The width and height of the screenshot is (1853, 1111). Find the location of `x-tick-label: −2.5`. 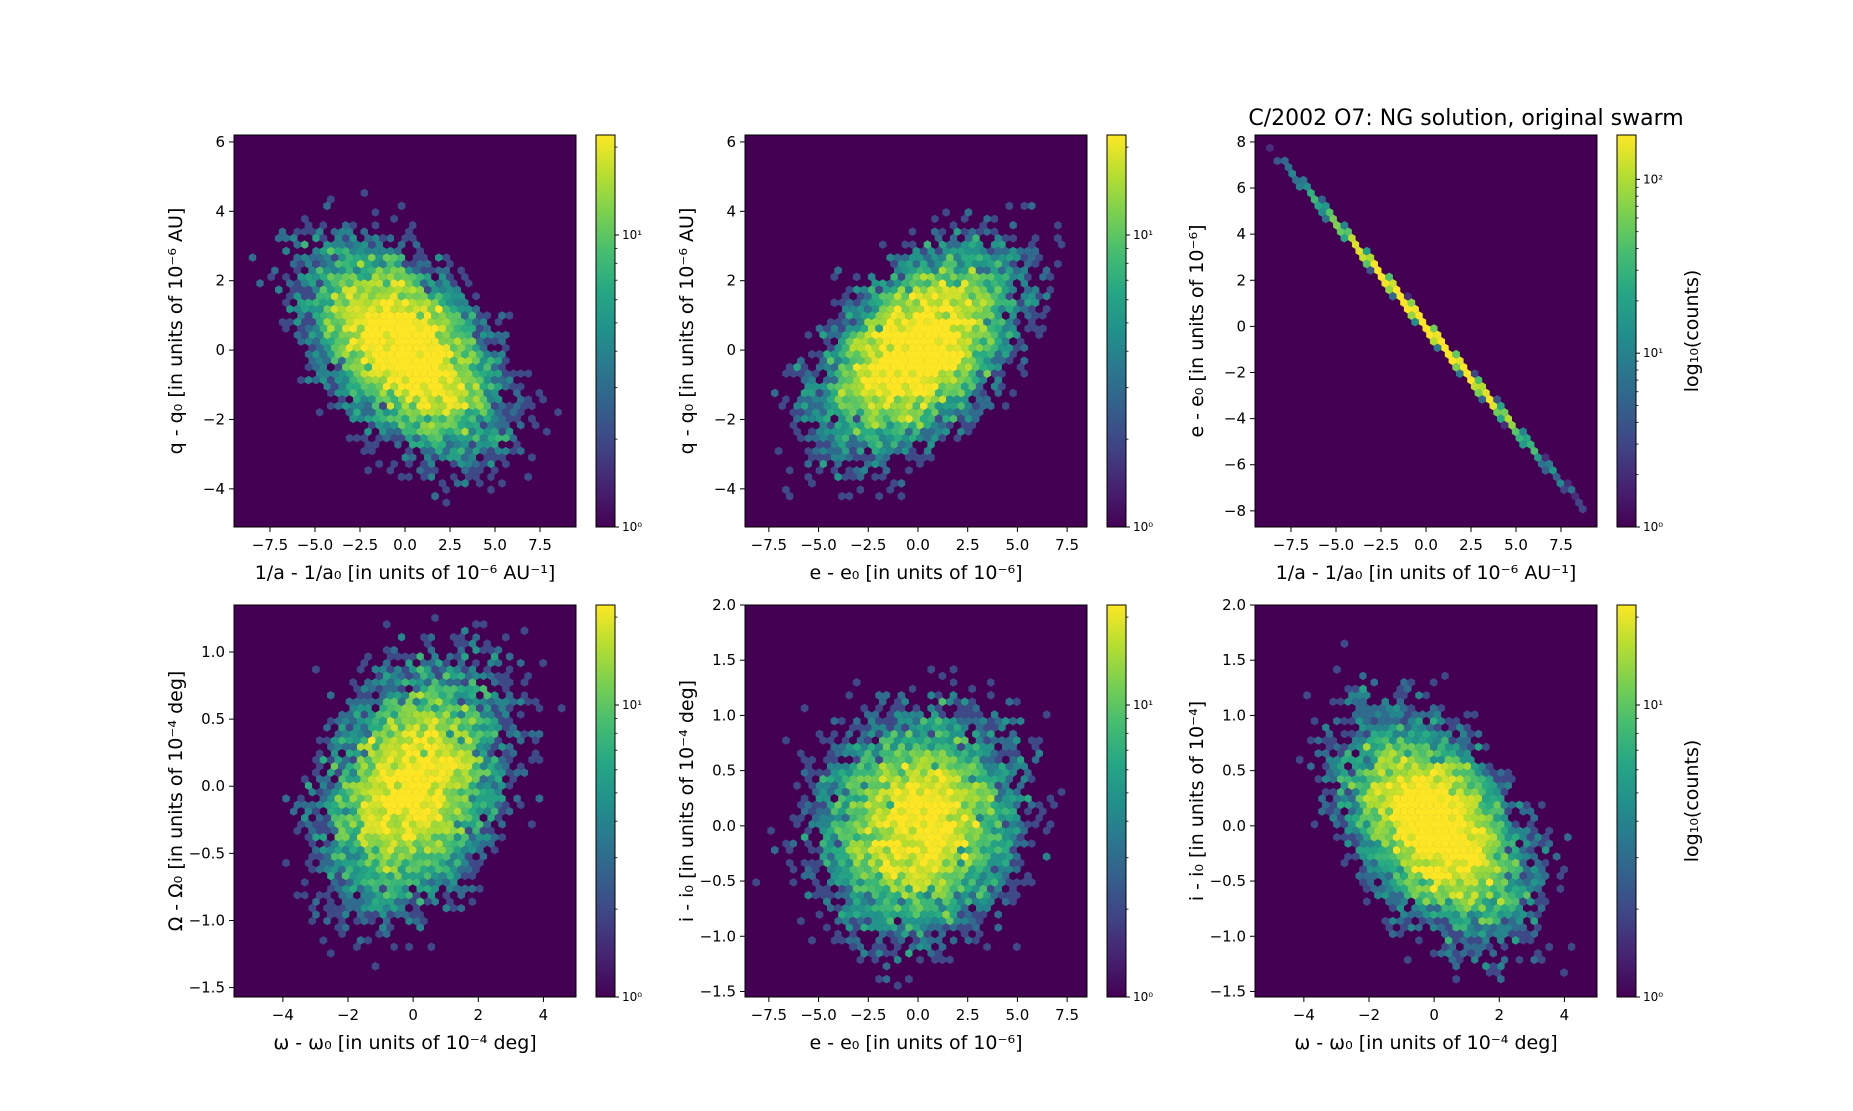

x-tick-label: −2.5 is located at coordinates (1381, 545).